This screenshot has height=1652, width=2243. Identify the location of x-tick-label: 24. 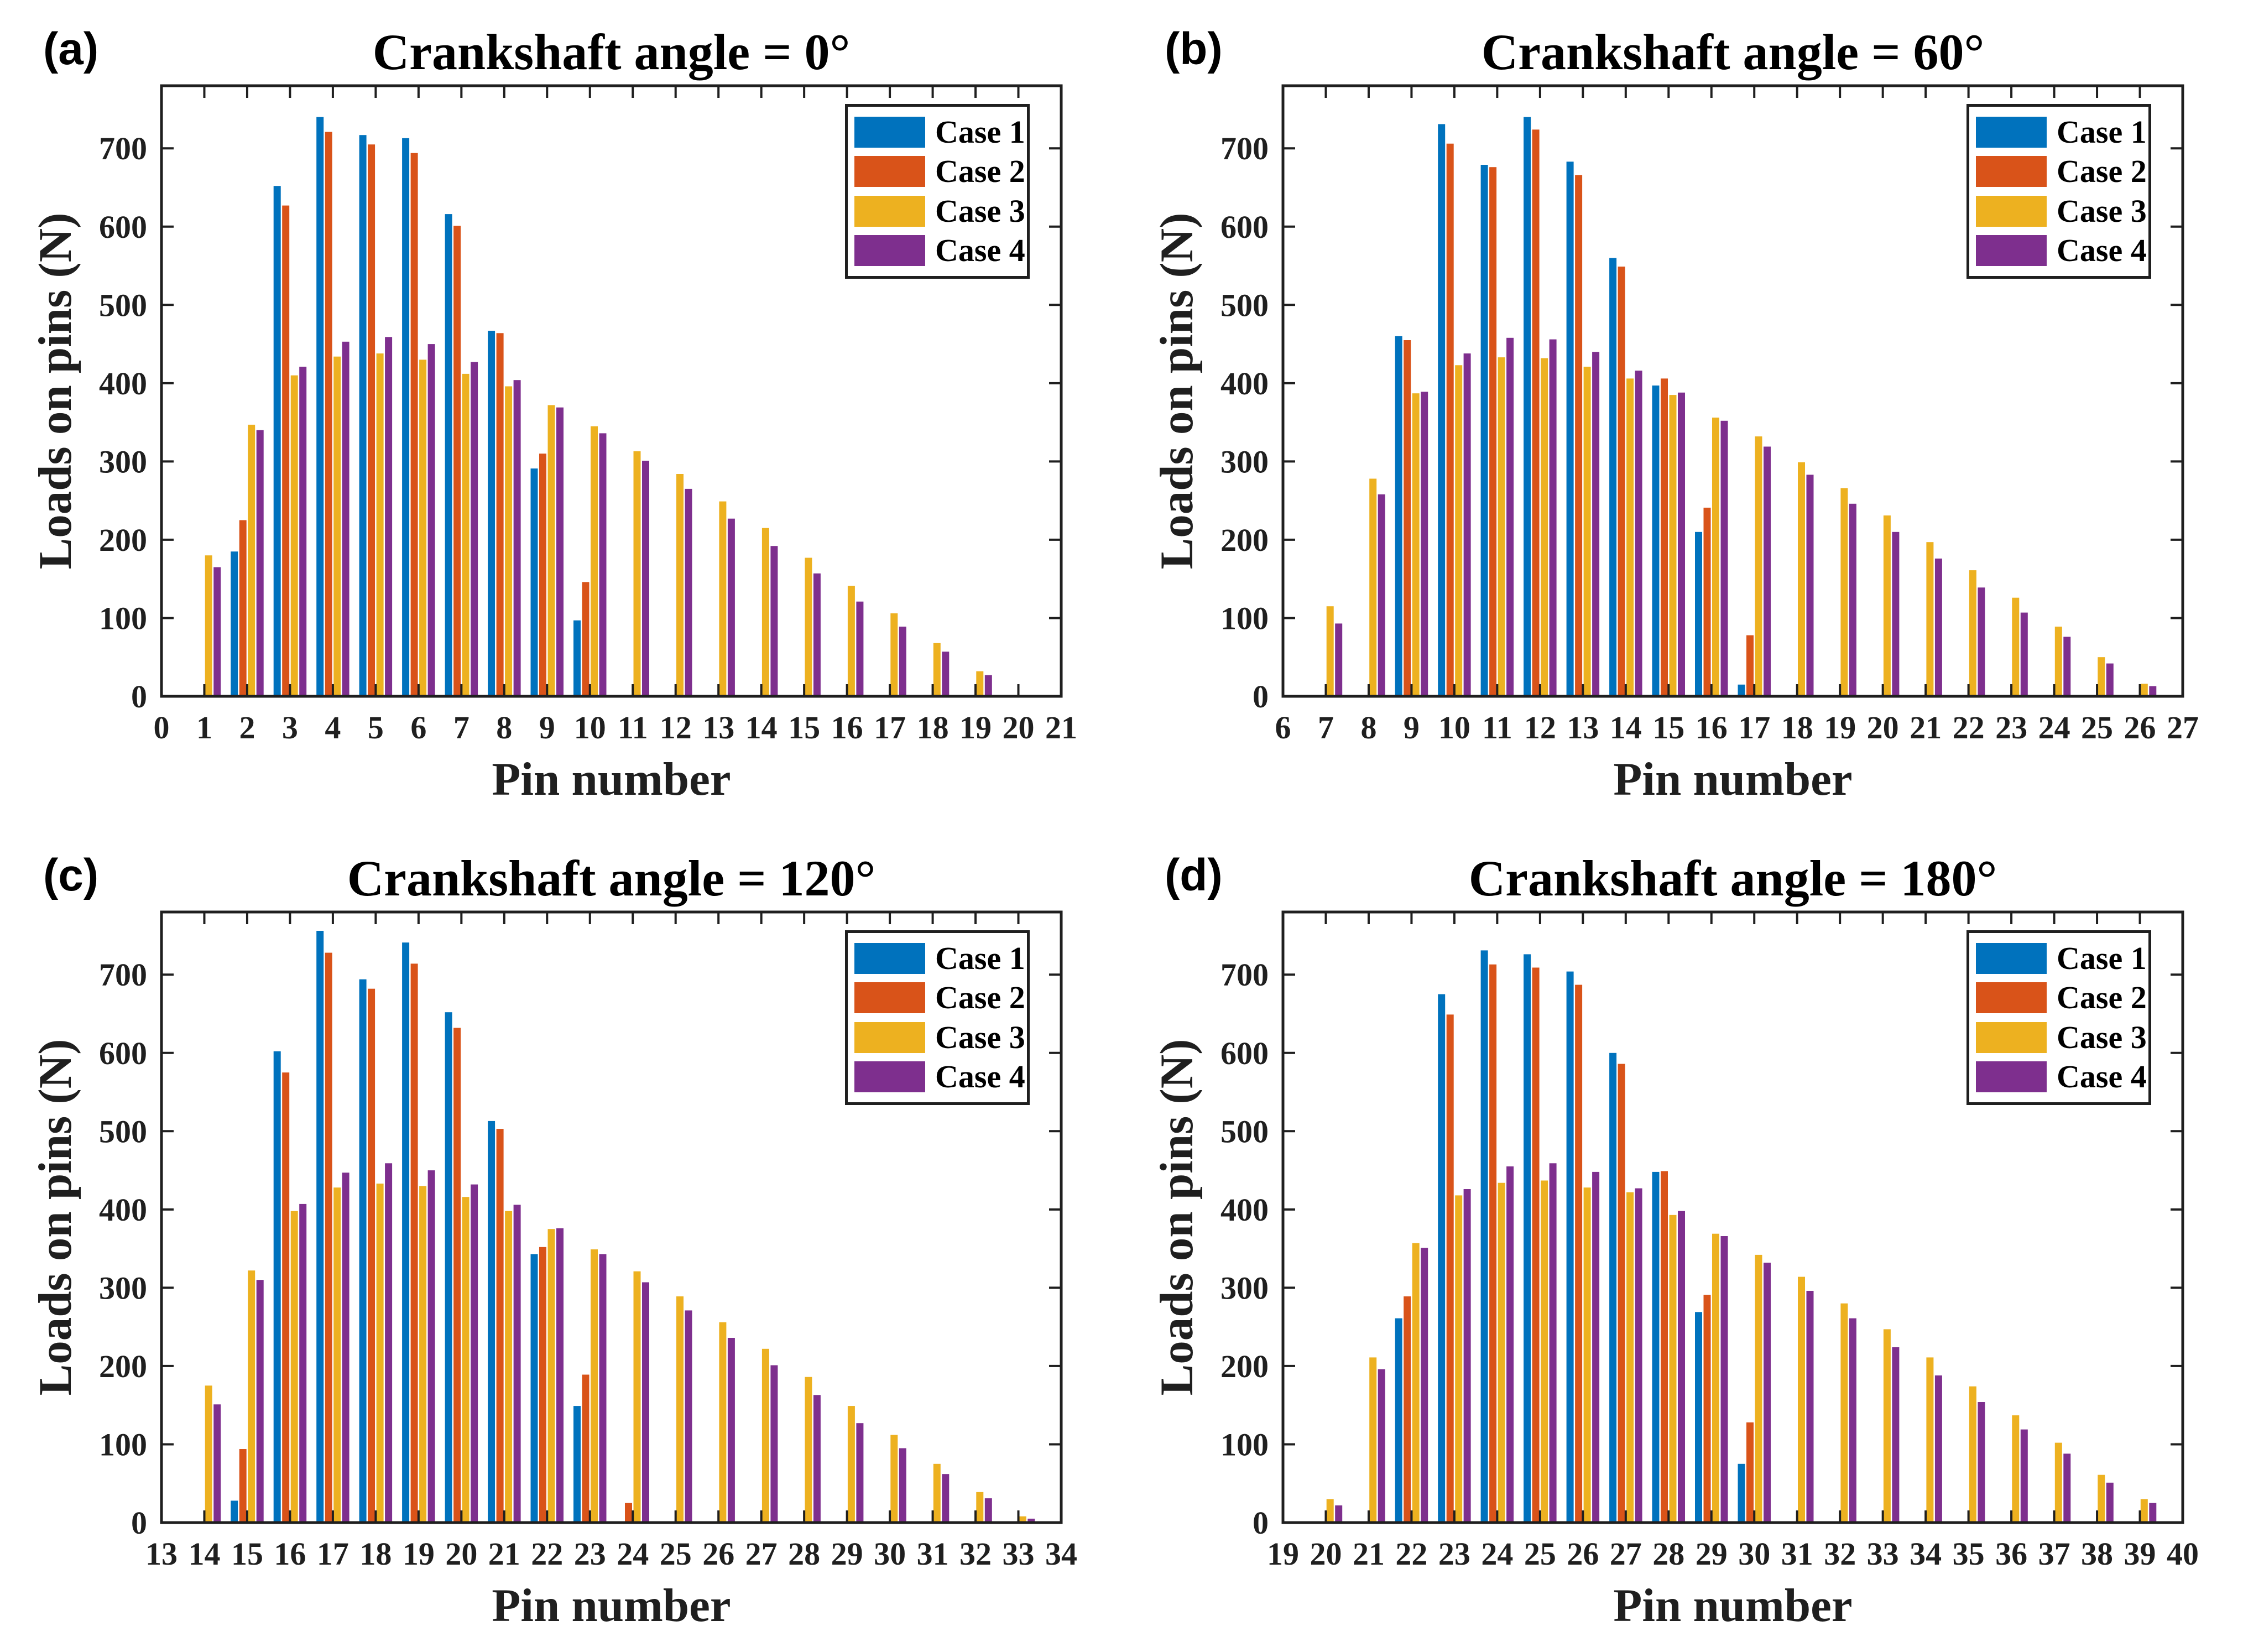
(633, 1554).